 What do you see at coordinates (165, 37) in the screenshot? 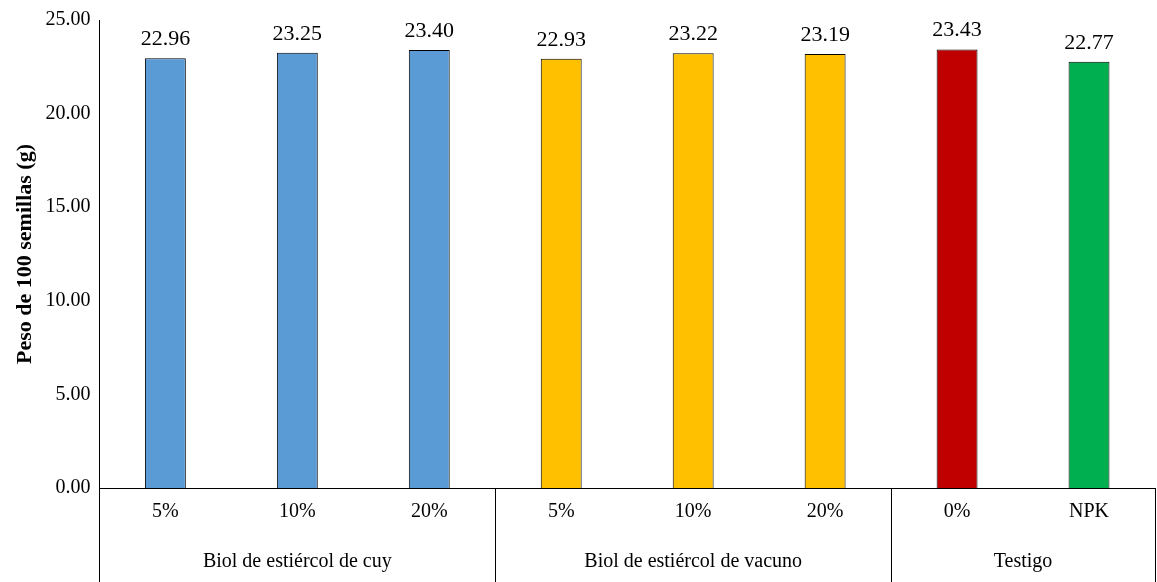
I see `data-label: 22.96` at bounding box center [165, 37].